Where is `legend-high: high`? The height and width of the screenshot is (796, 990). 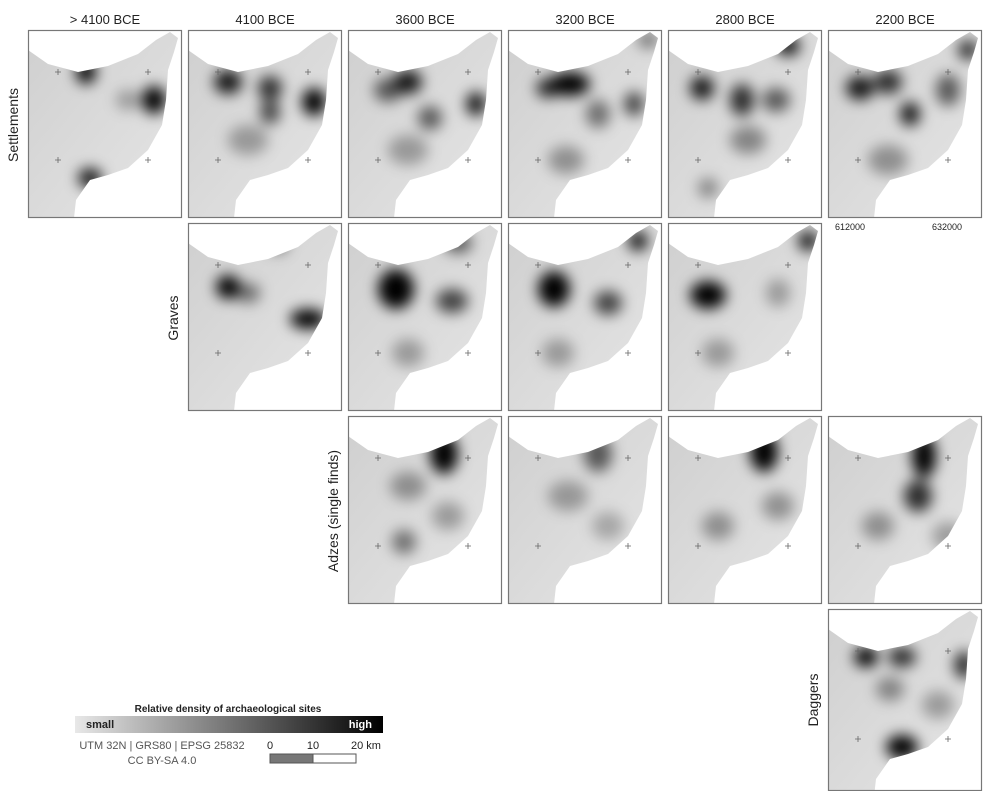
legend-high: high is located at coordinates (360, 725).